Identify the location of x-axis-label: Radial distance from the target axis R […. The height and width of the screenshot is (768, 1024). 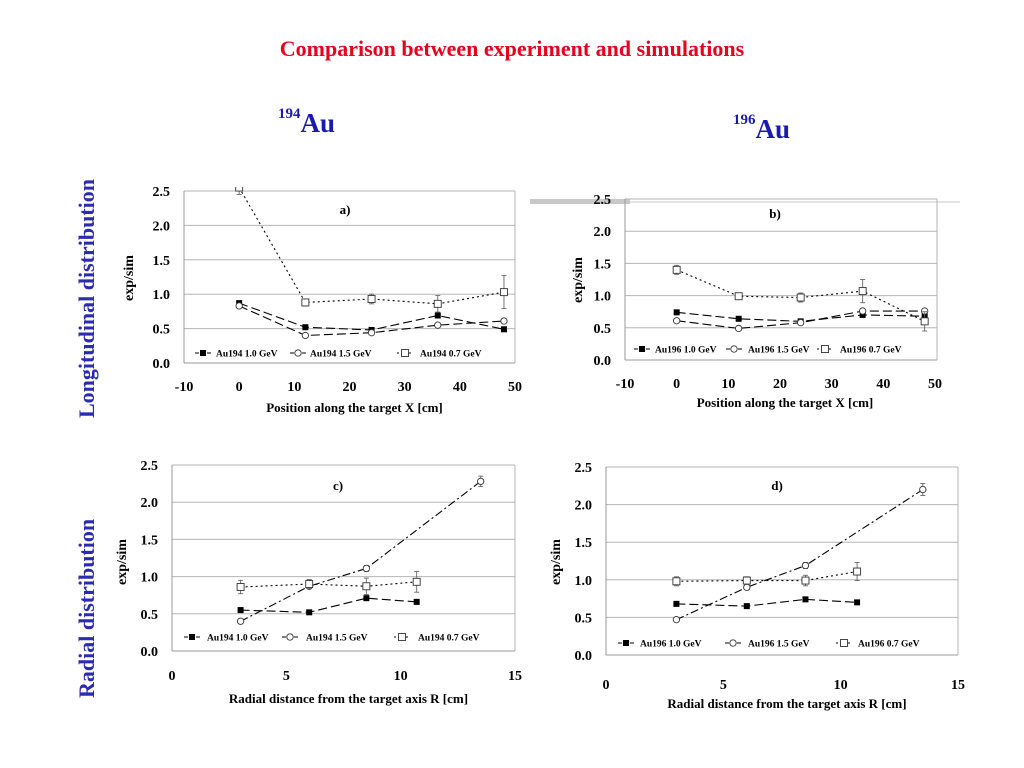
(786, 703).